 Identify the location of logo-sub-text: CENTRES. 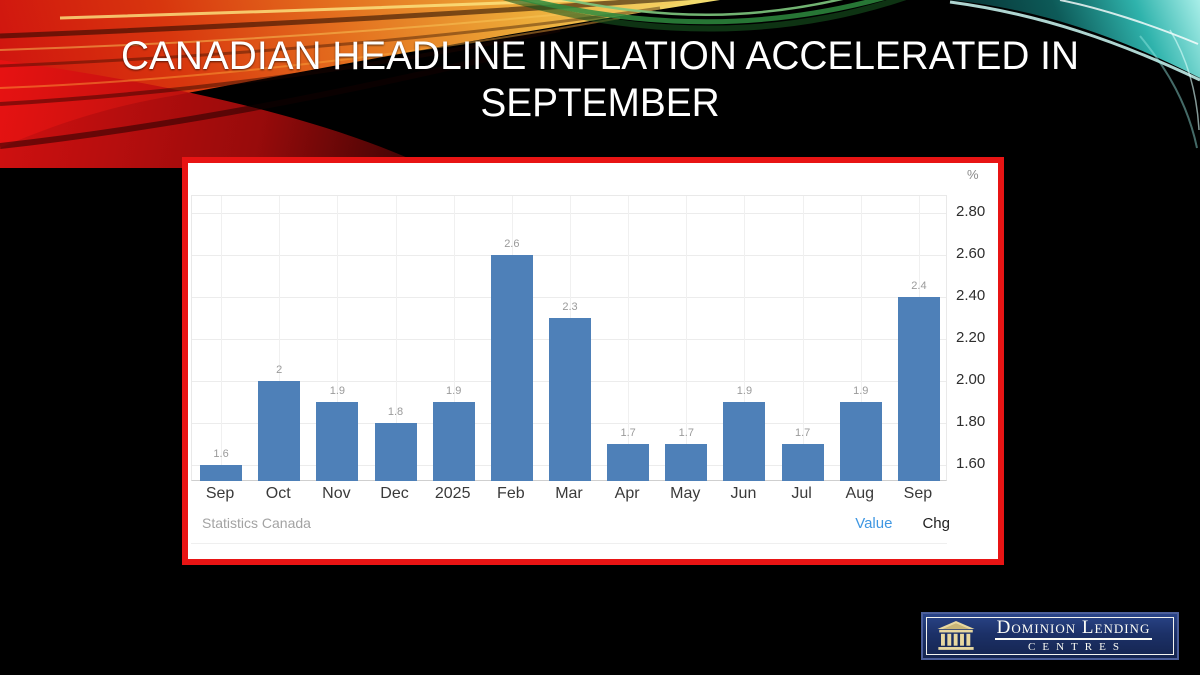
(1077, 647).